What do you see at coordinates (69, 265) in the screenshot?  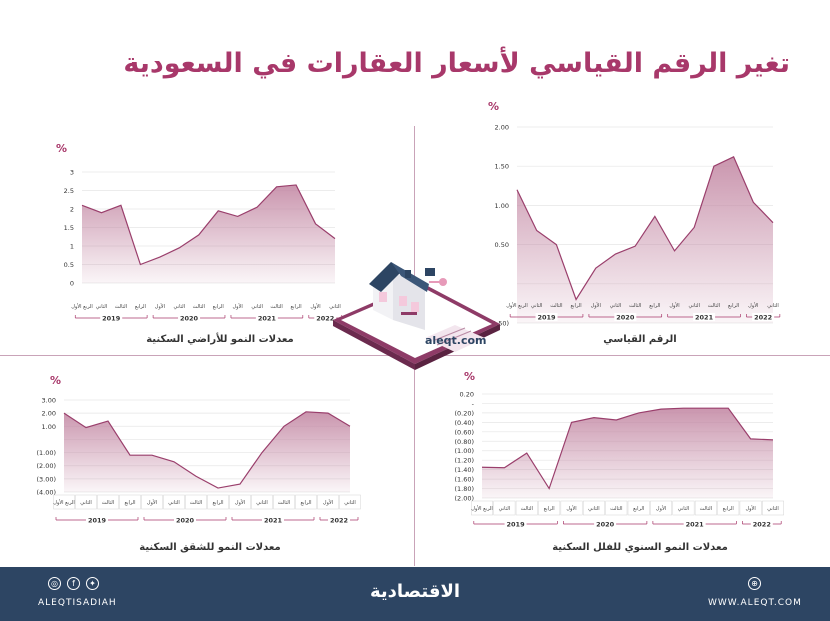 I see `y-tick-label: 0.5` at bounding box center [69, 265].